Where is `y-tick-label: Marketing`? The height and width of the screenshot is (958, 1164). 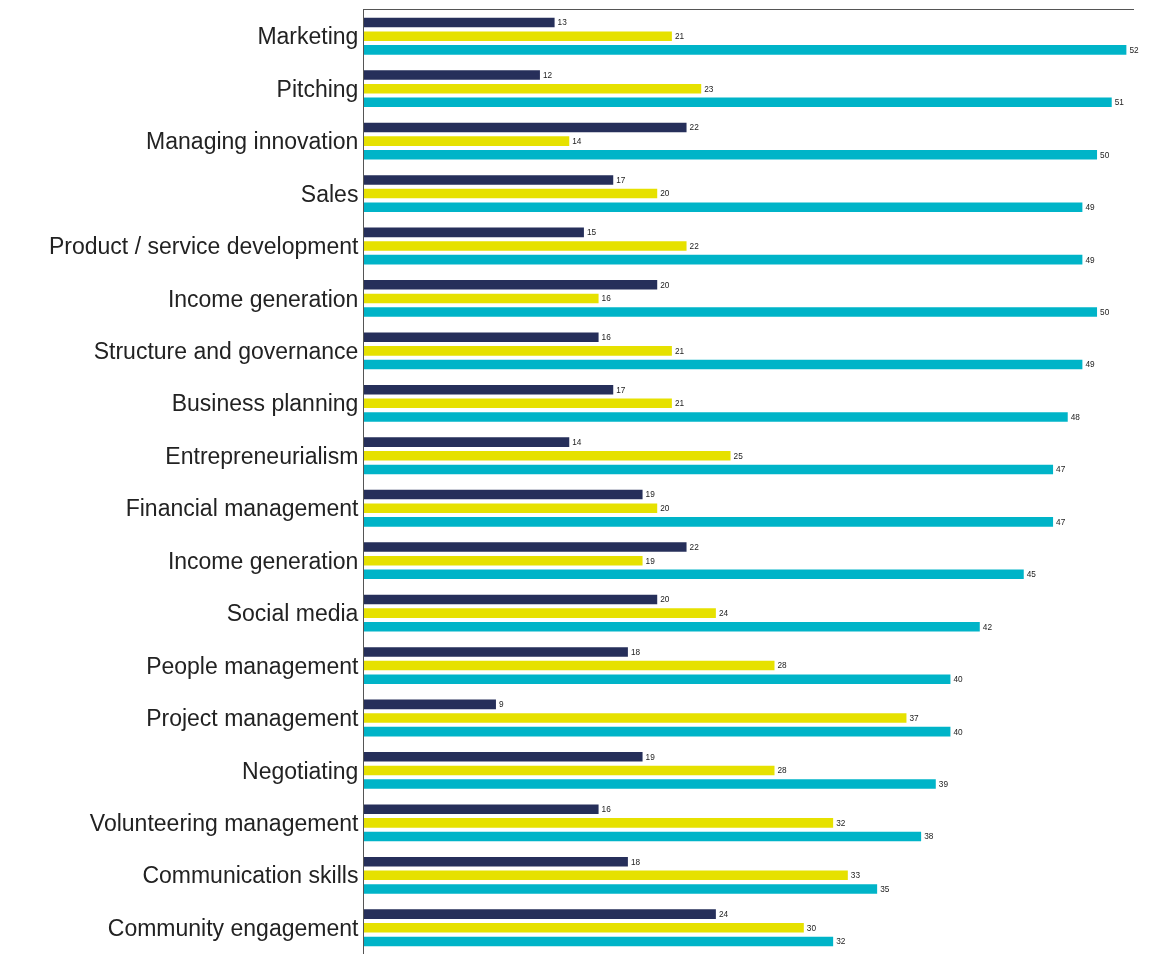
y-tick-label: Marketing is located at coordinates (308, 36).